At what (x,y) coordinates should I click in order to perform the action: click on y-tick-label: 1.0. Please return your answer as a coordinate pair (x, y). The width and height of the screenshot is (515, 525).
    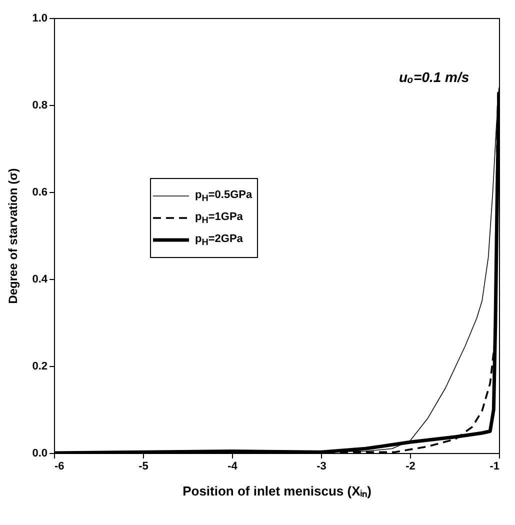
    Looking at the image, I should click on (40, 18).